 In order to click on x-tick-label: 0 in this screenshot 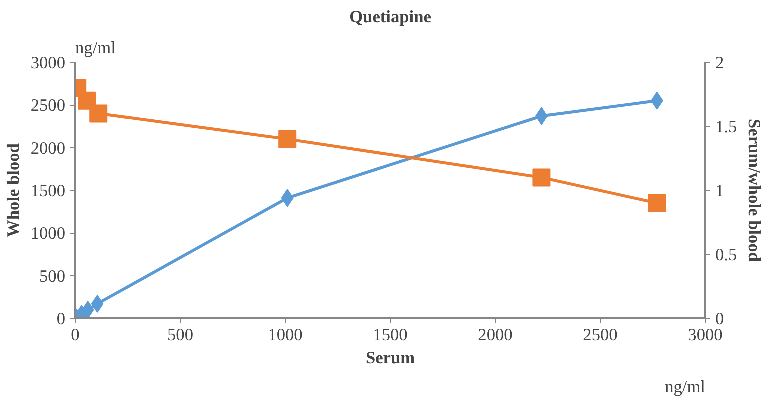, I will do `click(75, 335)`.